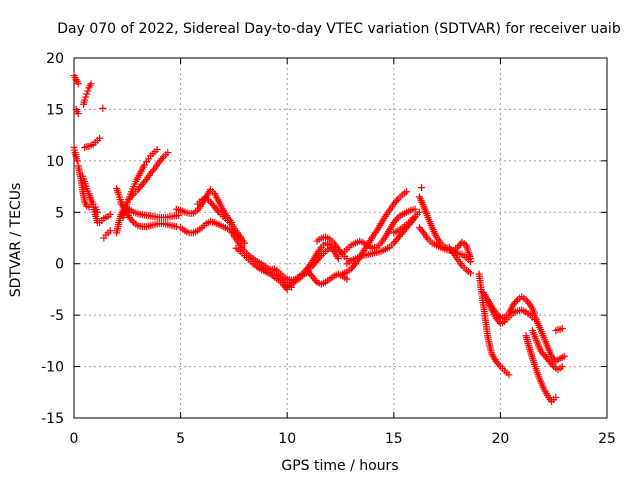  What do you see at coordinates (379, 231) in the screenshot?
I see `trace-t26` at bounding box center [379, 231].